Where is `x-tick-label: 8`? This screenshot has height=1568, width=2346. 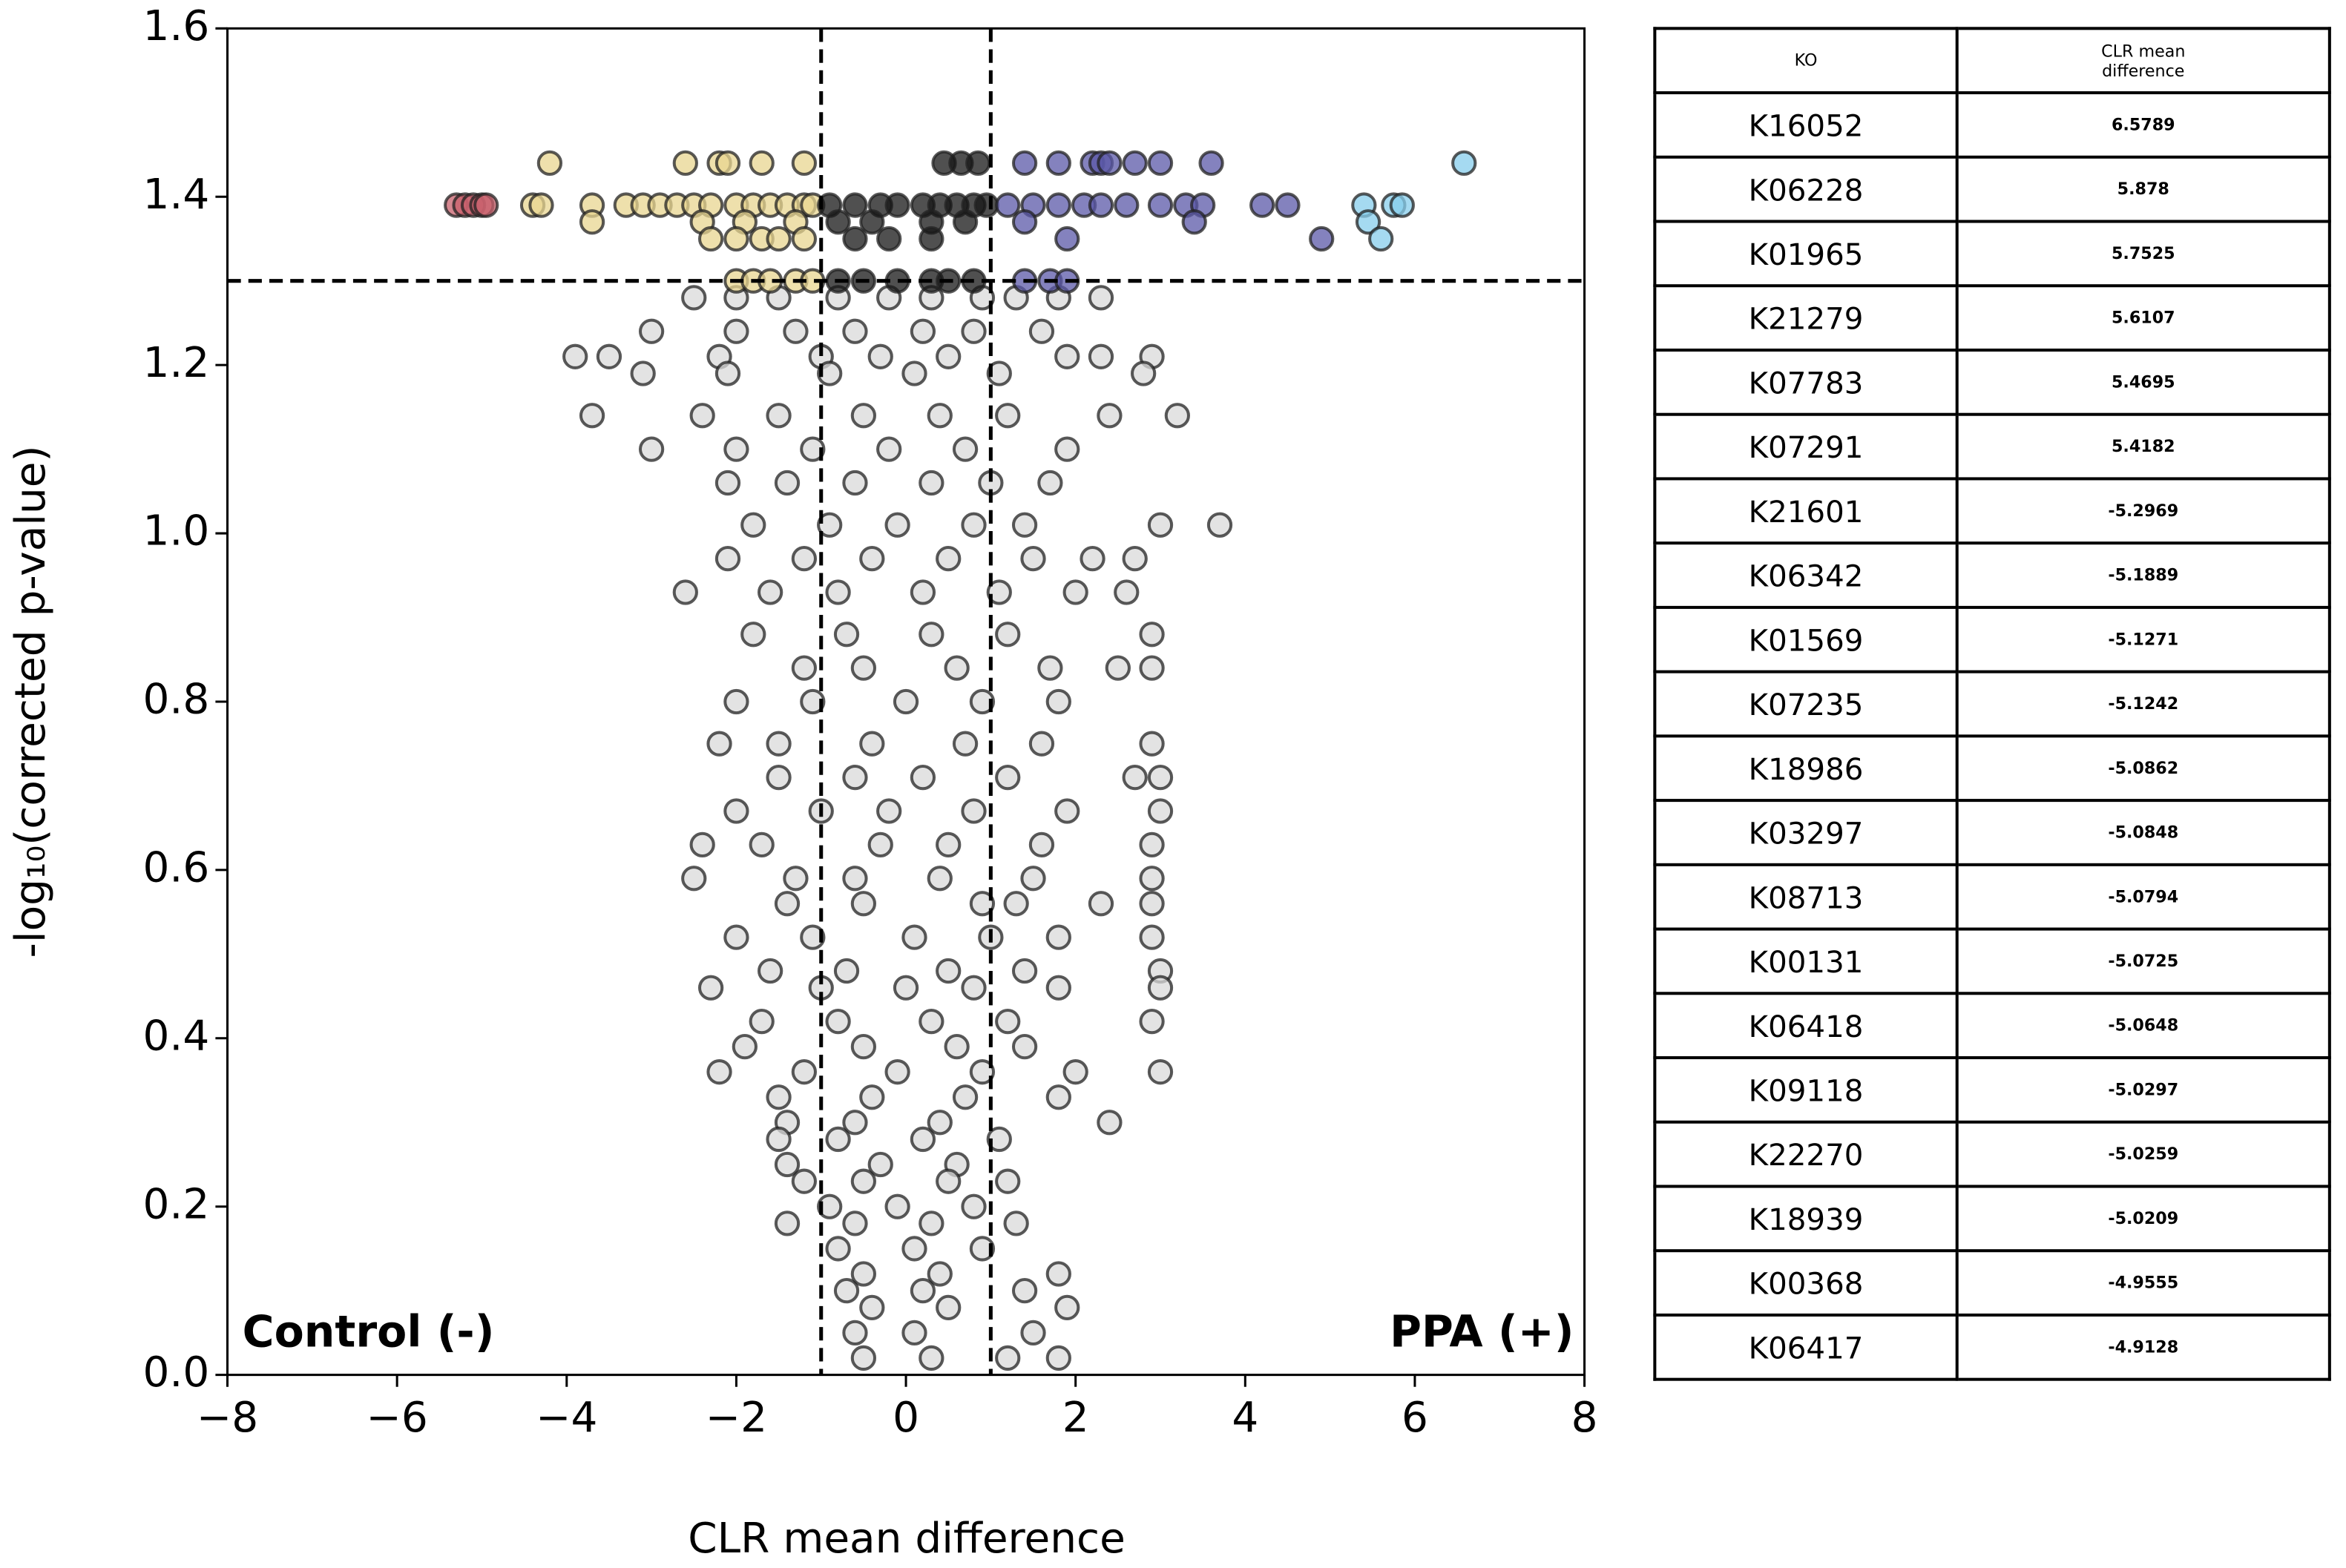 x-tick-label: 8 is located at coordinates (1584, 1418).